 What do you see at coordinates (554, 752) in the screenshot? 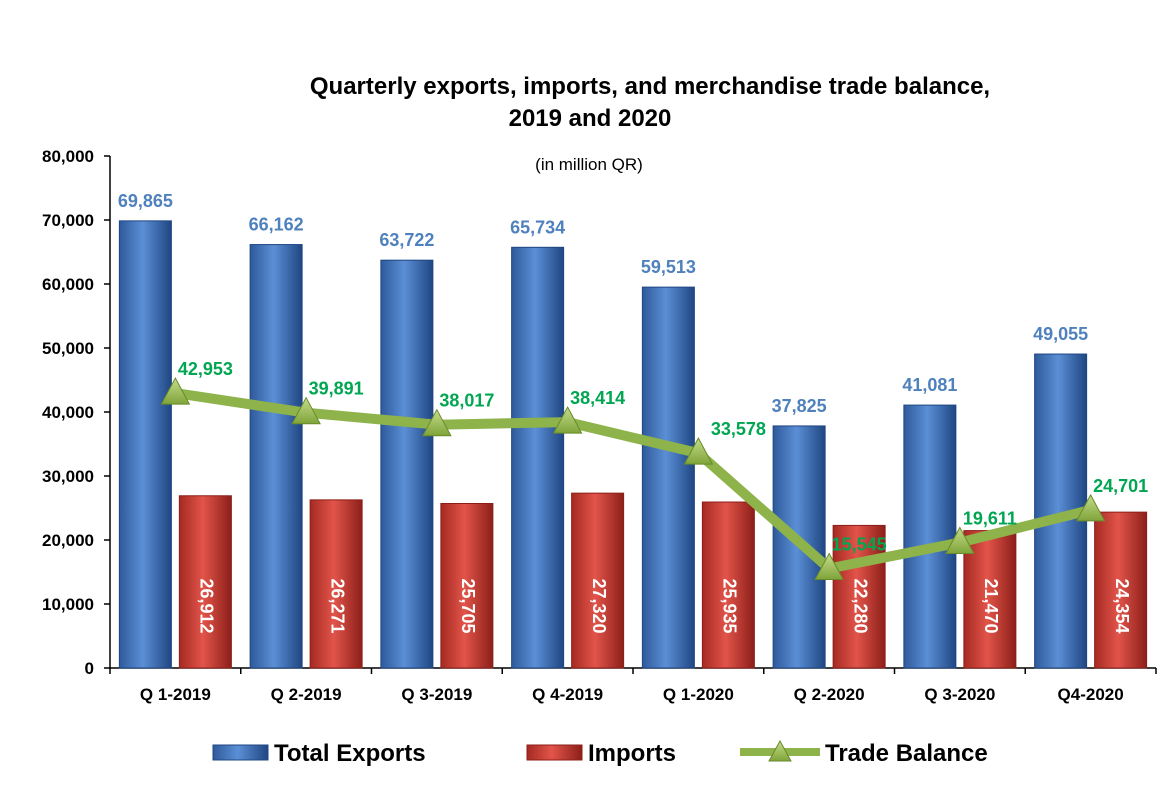
I see `legend-swatch-imports` at bounding box center [554, 752].